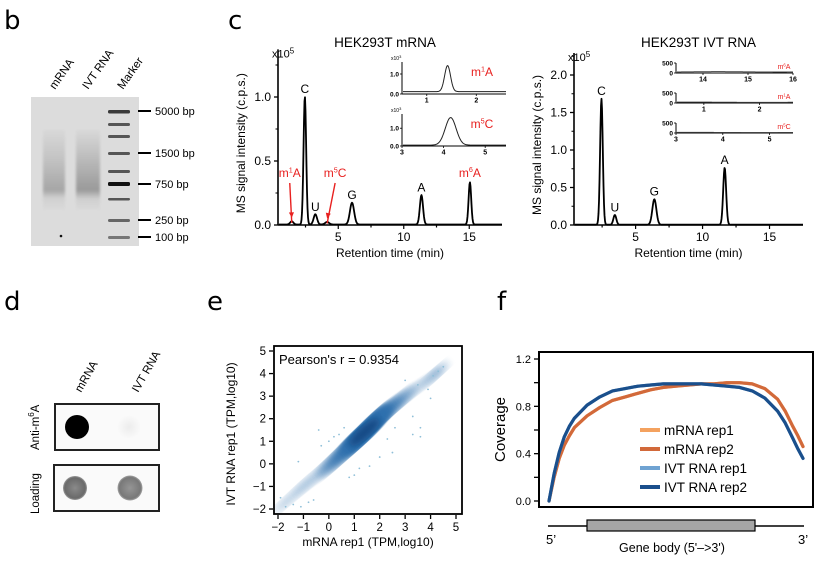 Image resolution: width=830 pixels, height=561 pixels. I want to click on dot-row-label-anti-m6a: Anti-m6A, so click(34, 427).